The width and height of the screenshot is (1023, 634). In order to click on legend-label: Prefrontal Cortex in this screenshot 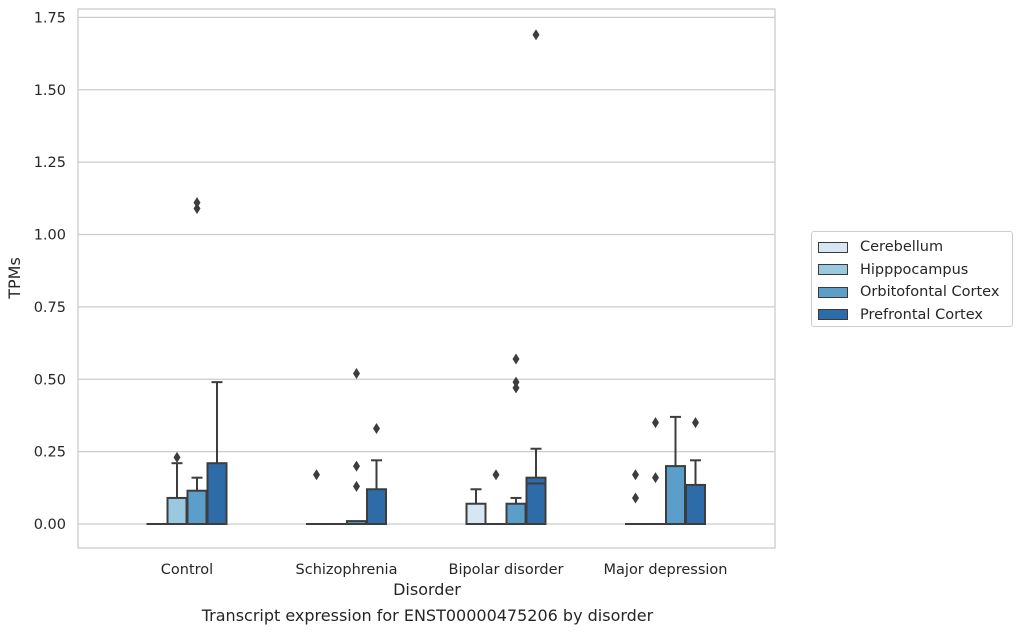, I will do `click(921, 314)`.